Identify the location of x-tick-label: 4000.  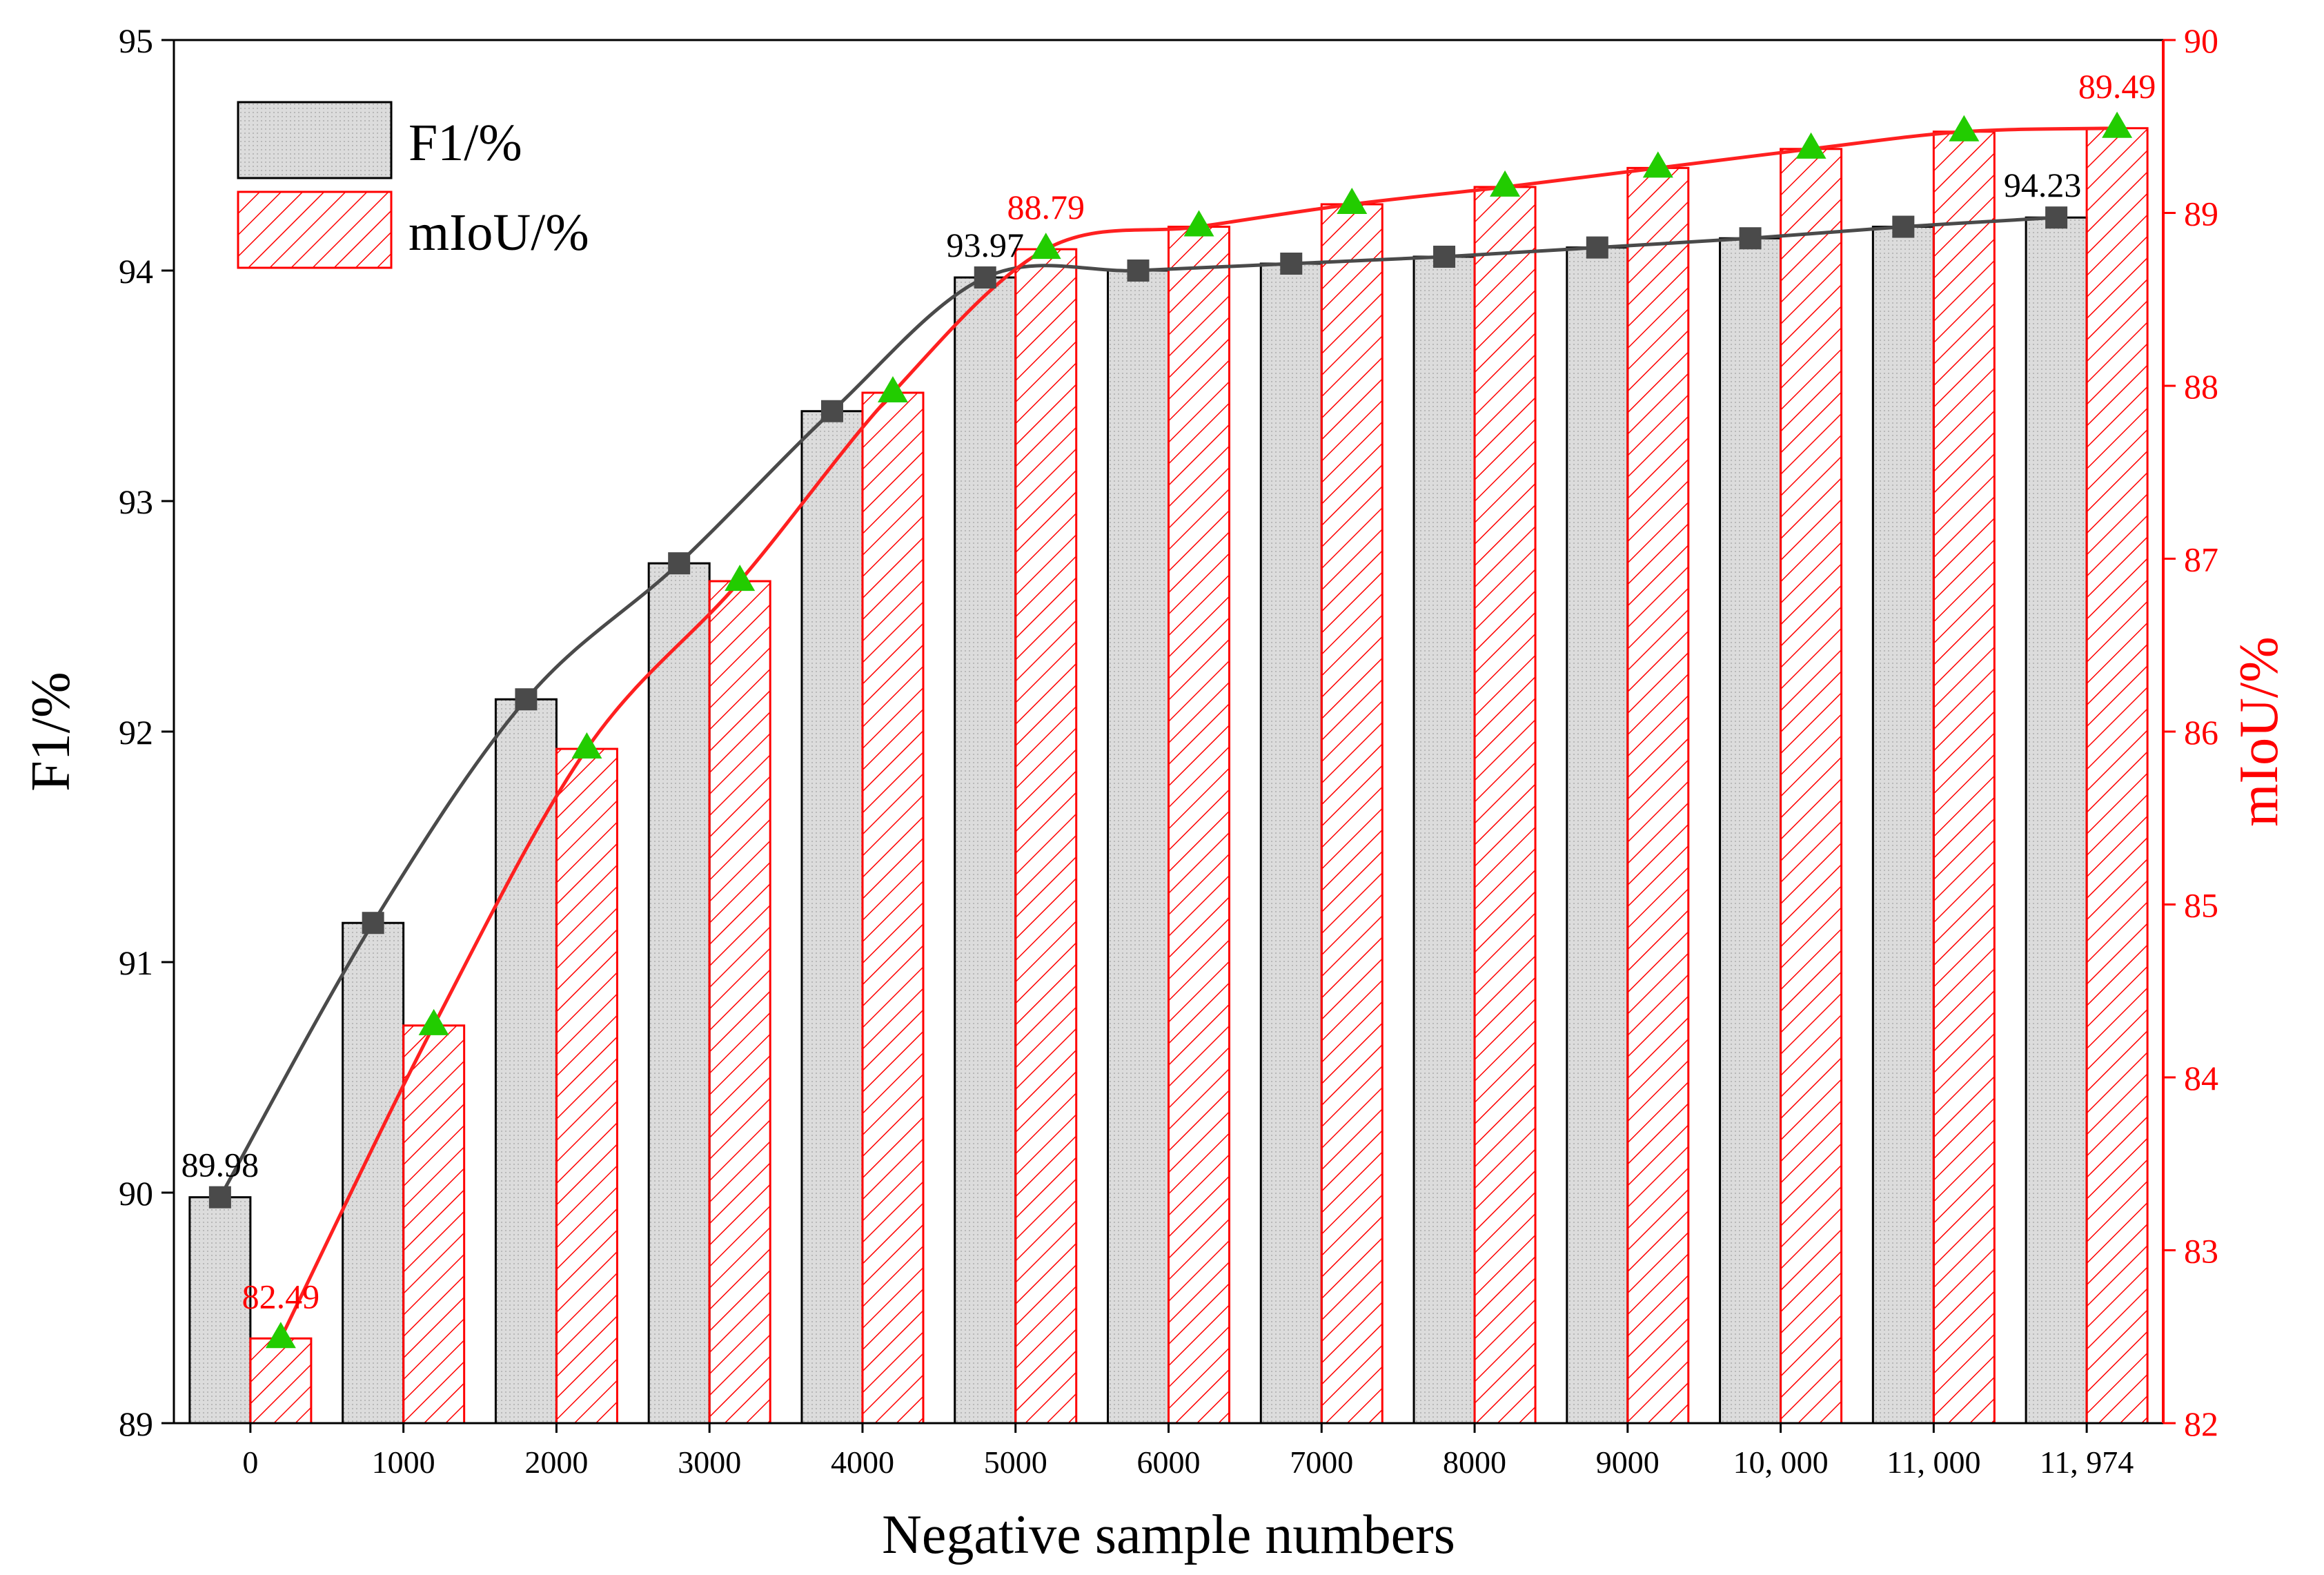
(862, 1462).